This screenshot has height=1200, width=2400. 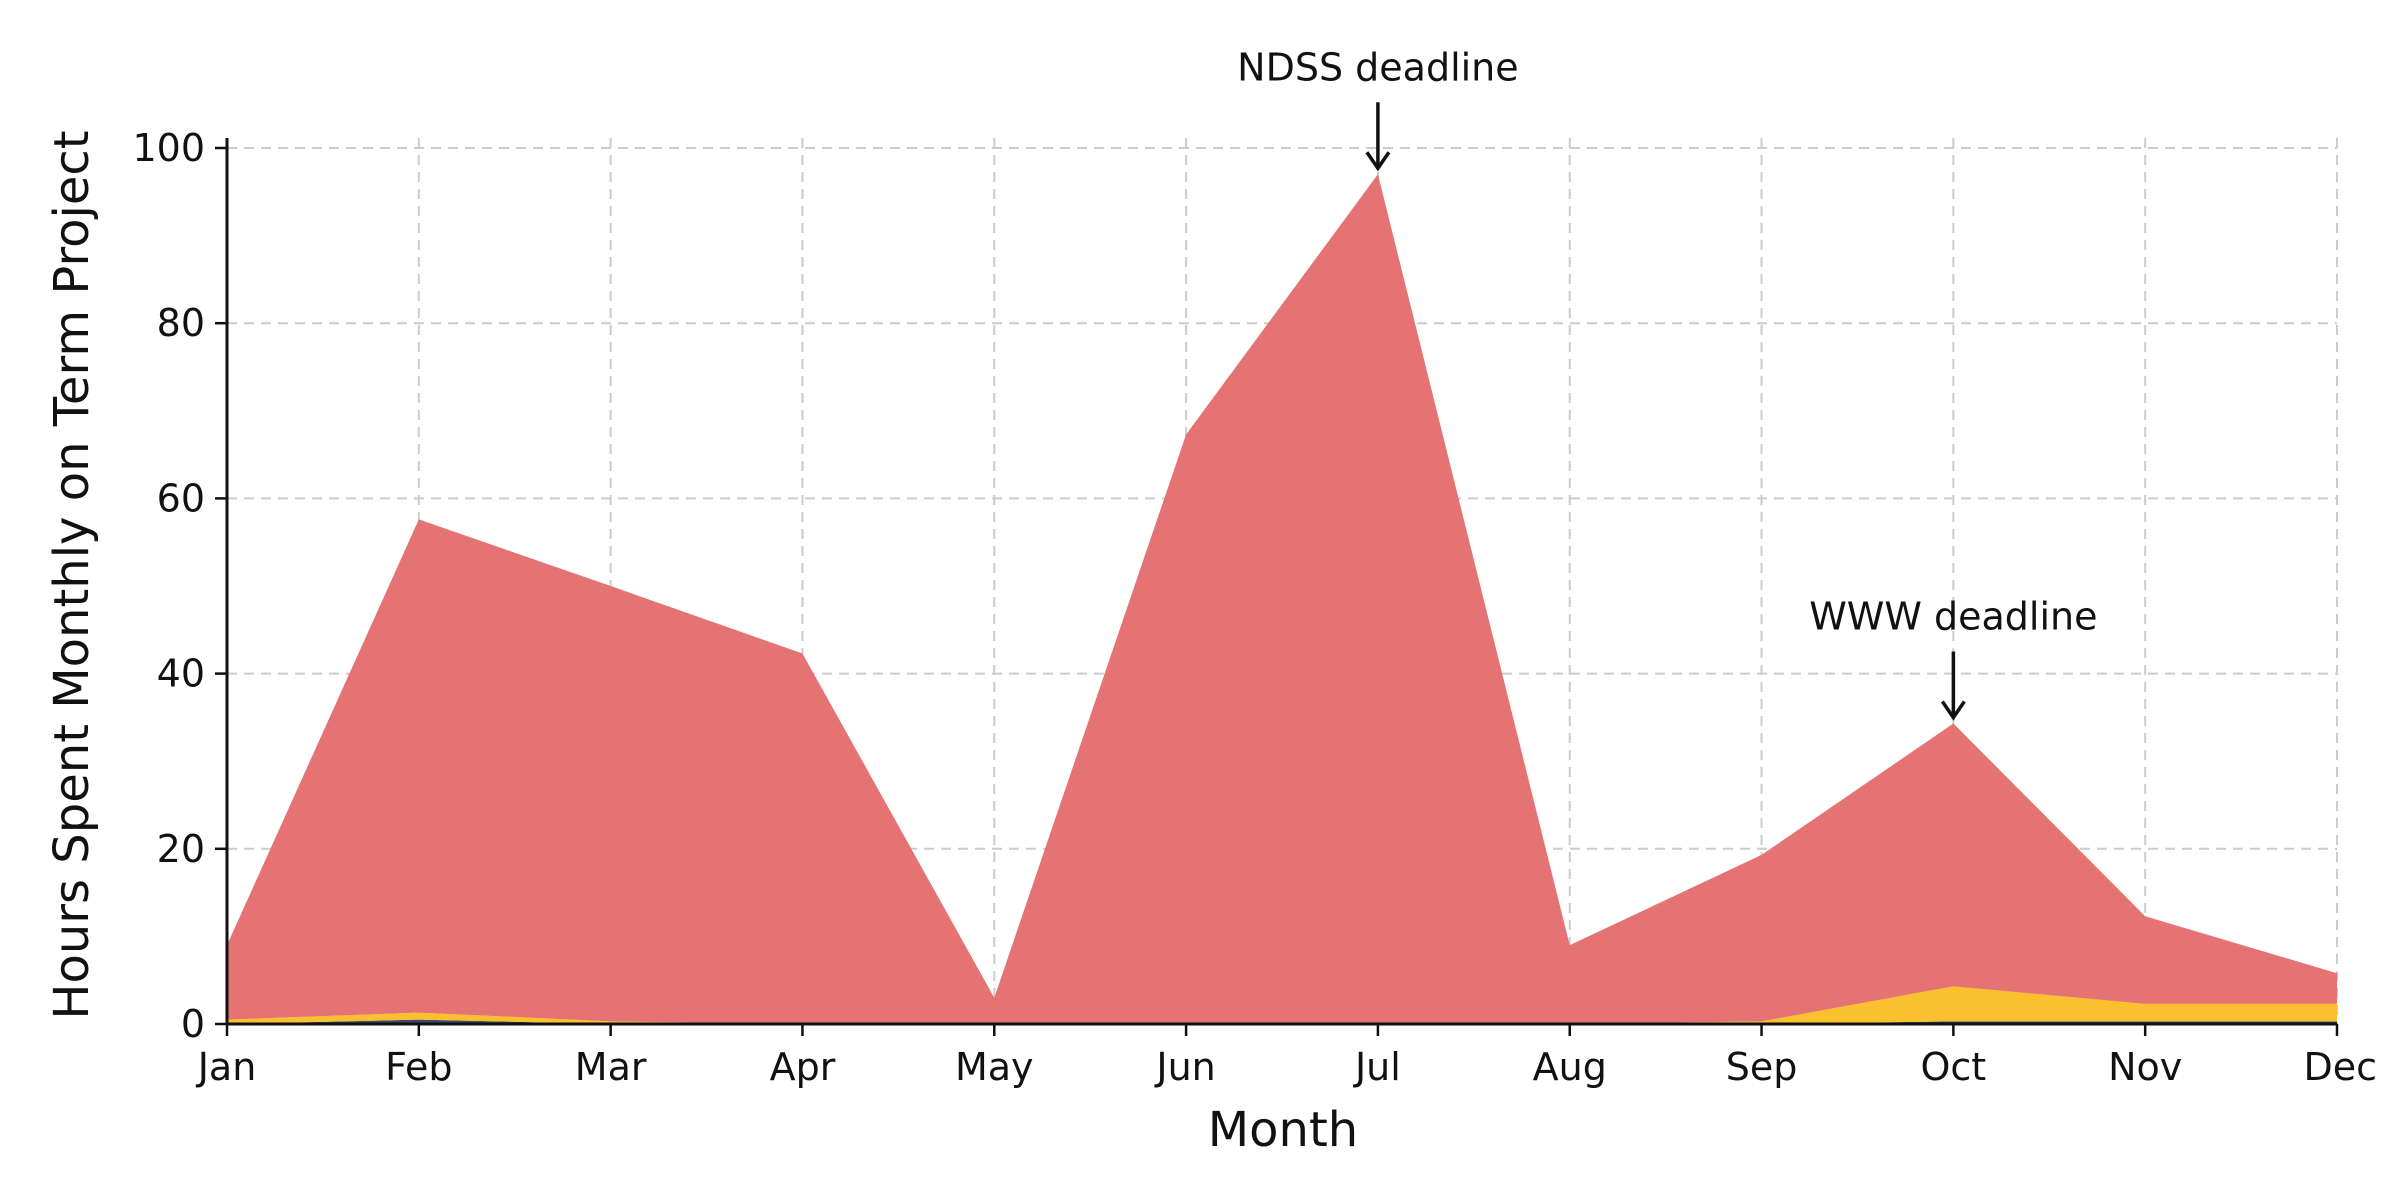 I want to click on x-tick-label: Aug, so click(x=1570, y=1067).